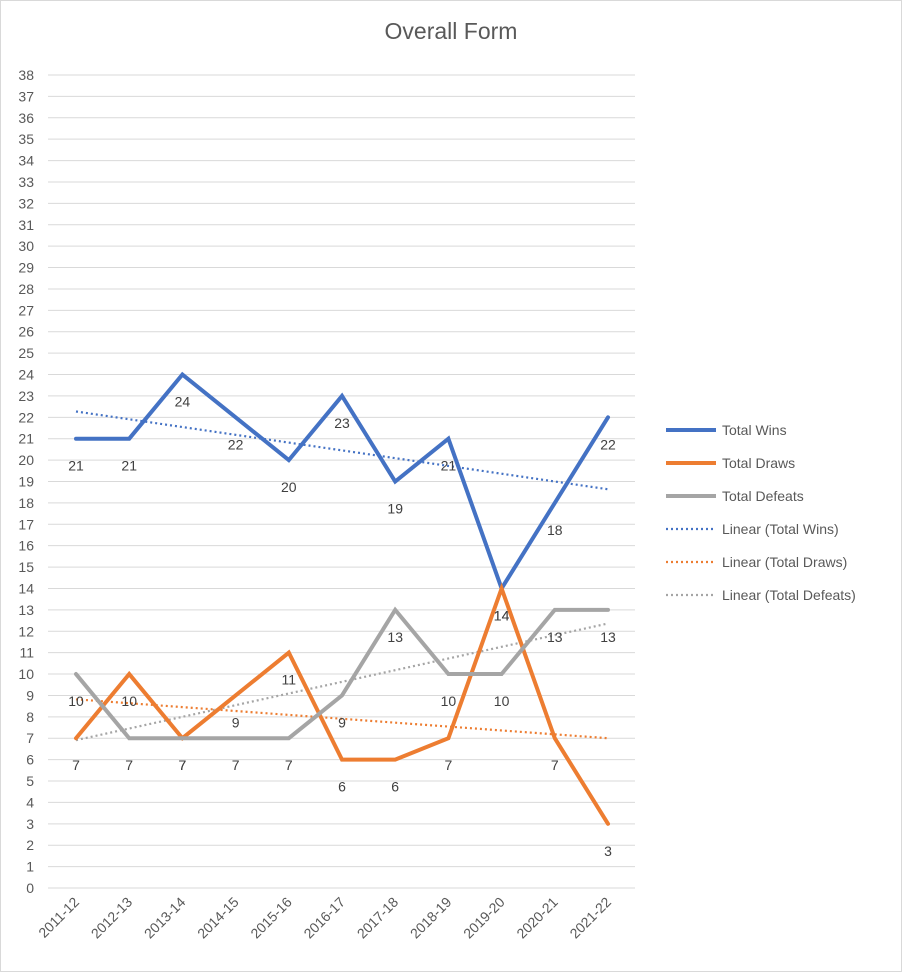  Describe the element at coordinates (218, 918) in the screenshot. I see `x-tick-label: 2014-15` at that location.